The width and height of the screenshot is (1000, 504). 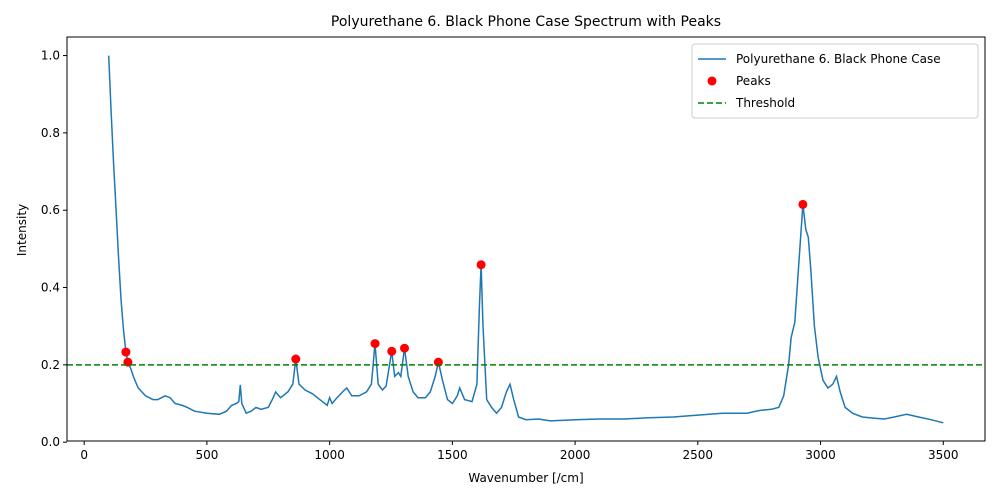 I want to click on legend-swatch, so click(x=712, y=81).